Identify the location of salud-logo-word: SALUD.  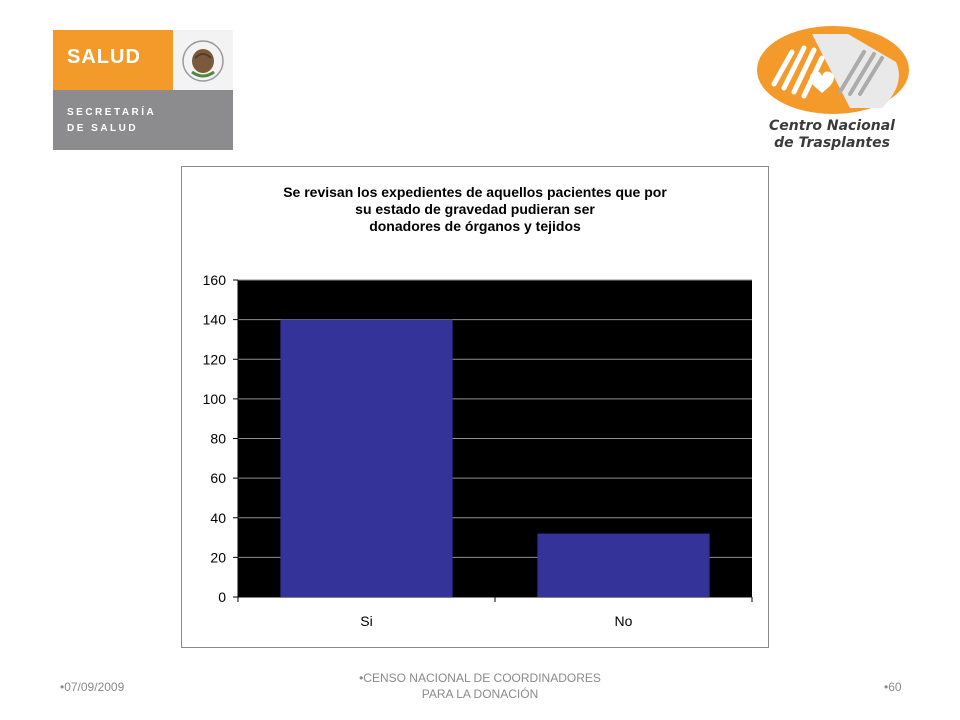
(104, 57).